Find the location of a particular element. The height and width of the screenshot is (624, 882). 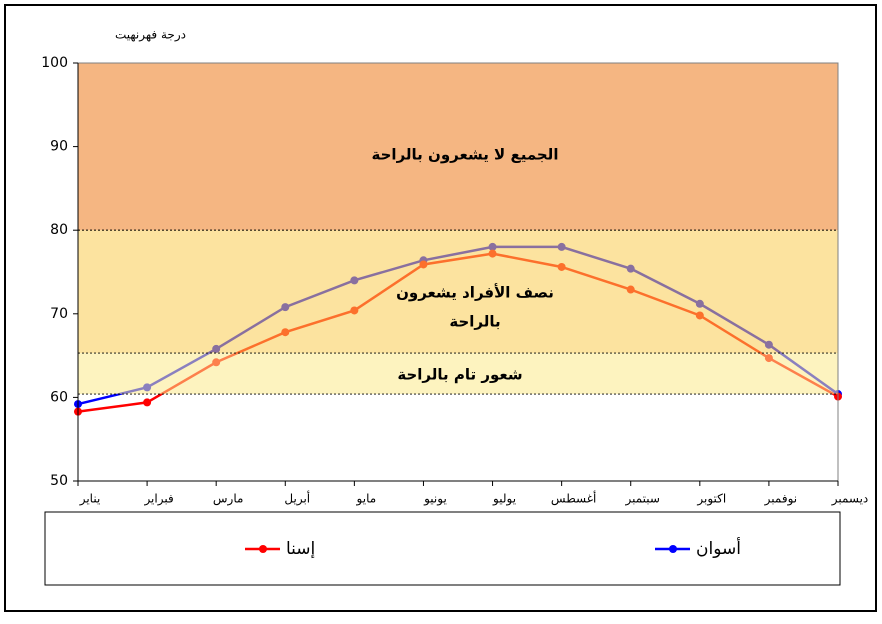

y-tick-label: 60 is located at coordinates (59, 397).